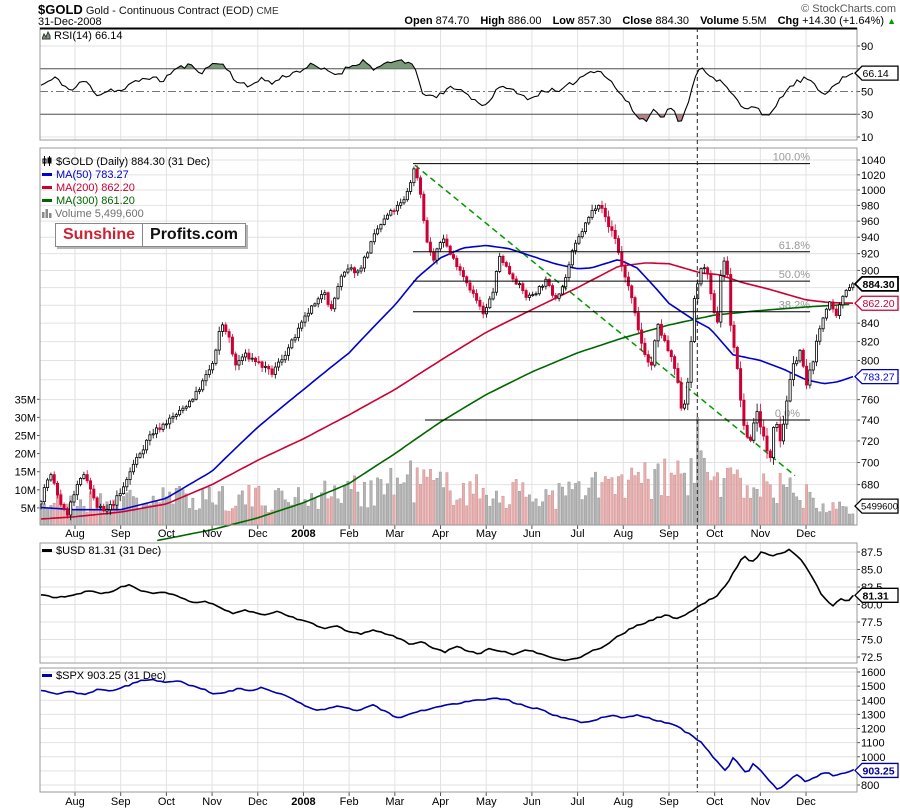  What do you see at coordinates (267, 11) in the screenshot?
I see `exchange-label: CME` at bounding box center [267, 11].